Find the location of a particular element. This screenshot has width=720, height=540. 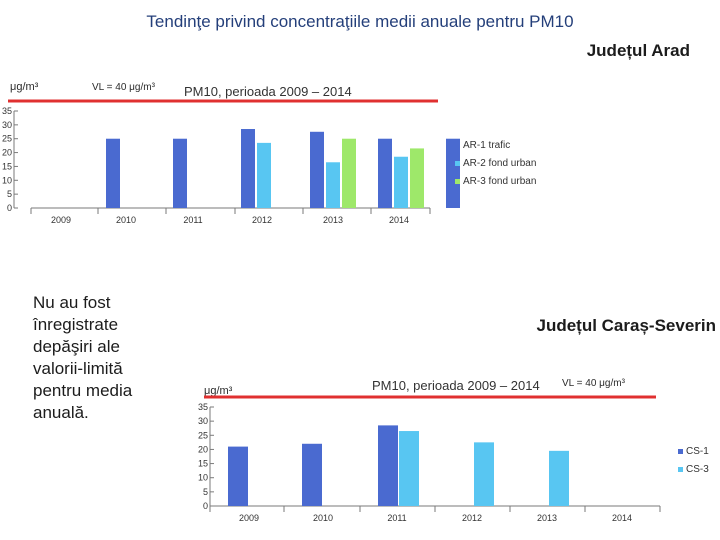

arad-y-tick-label: 10 is located at coordinates (7, 180).